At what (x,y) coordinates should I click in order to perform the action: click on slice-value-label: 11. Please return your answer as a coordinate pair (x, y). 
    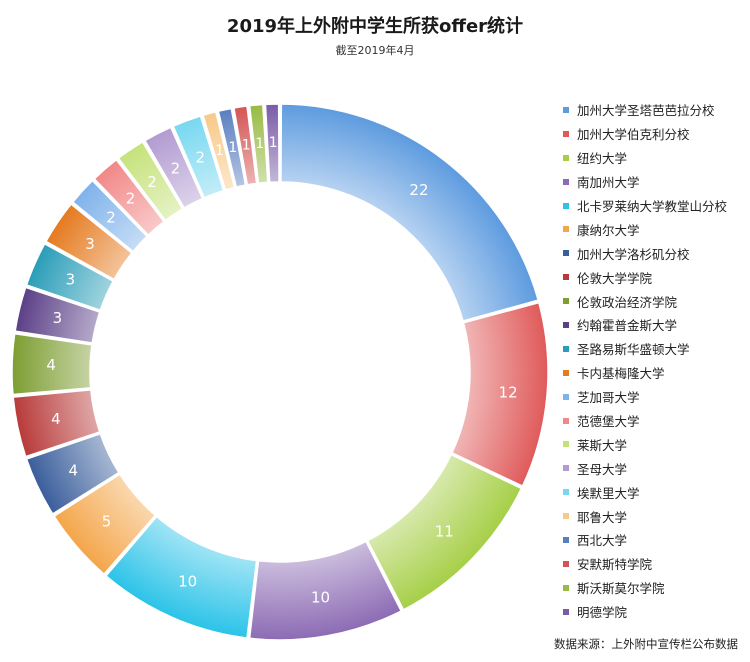
    Looking at the image, I should click on (444, 532).